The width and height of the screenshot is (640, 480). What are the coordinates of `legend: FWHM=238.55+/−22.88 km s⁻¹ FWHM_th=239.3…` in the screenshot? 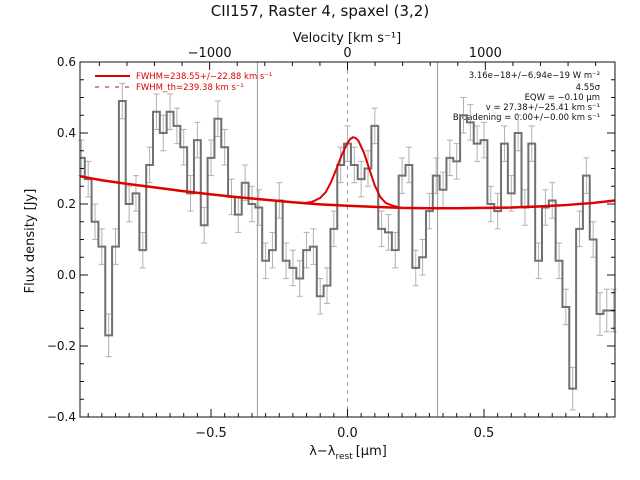 It's located at (183, 82).